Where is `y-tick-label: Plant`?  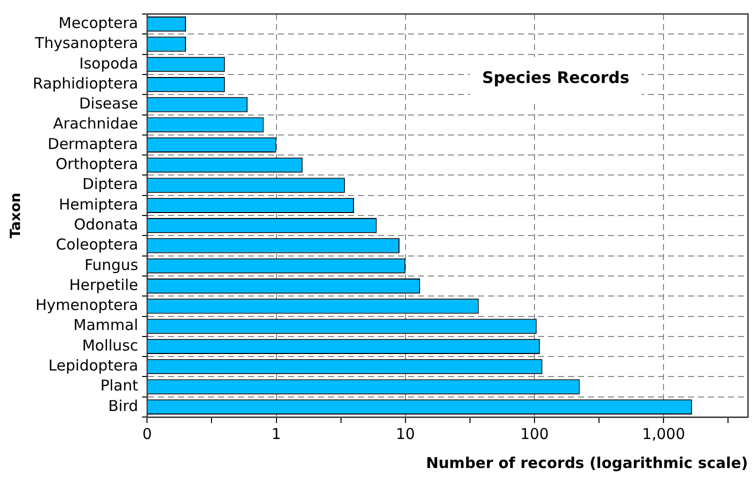
y-tick-label: Plant is located at coordinates (119, 385).